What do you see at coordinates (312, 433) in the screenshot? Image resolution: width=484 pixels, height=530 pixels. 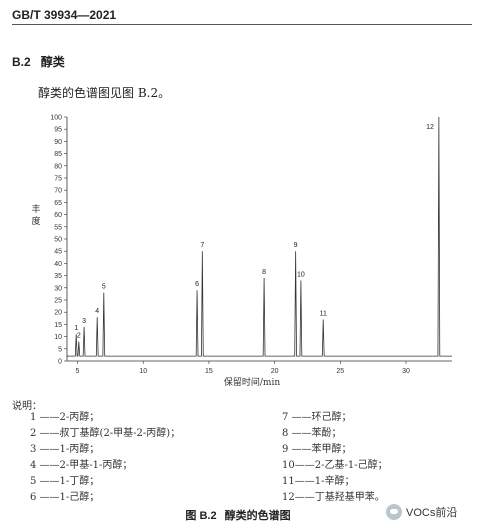 I see `legend-item: 8 ——苯酚；` at bounding box center [312, 433].